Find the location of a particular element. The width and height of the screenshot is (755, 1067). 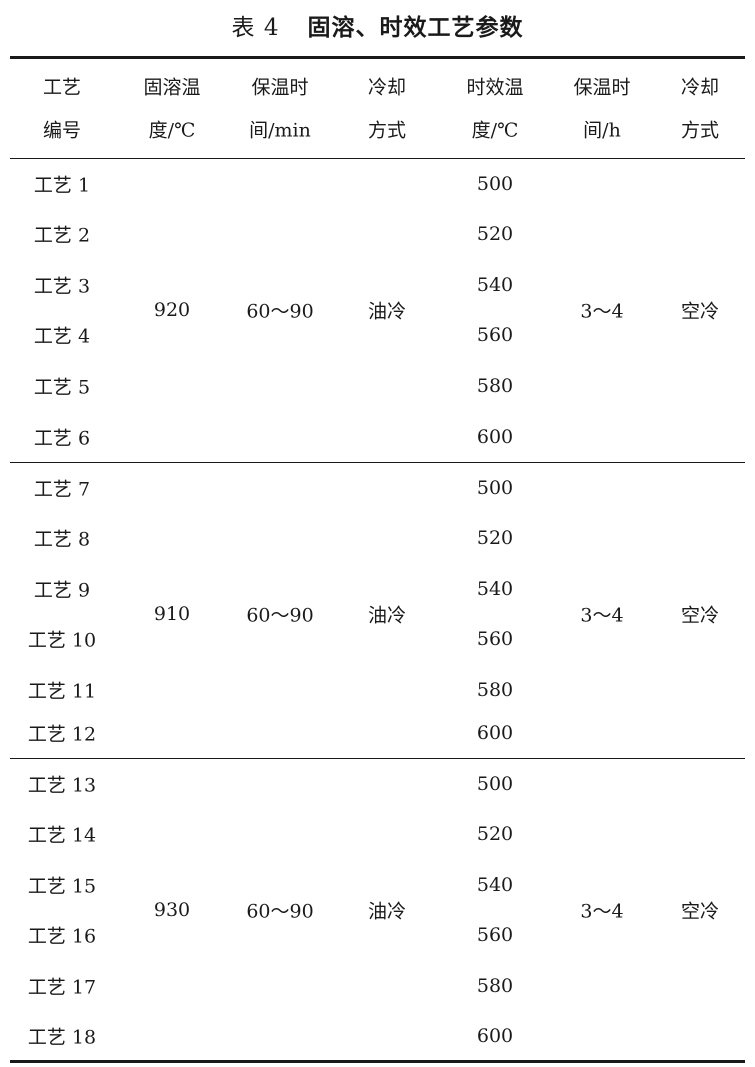

column-header: 固溶温 is located at coordinates (172, 87).